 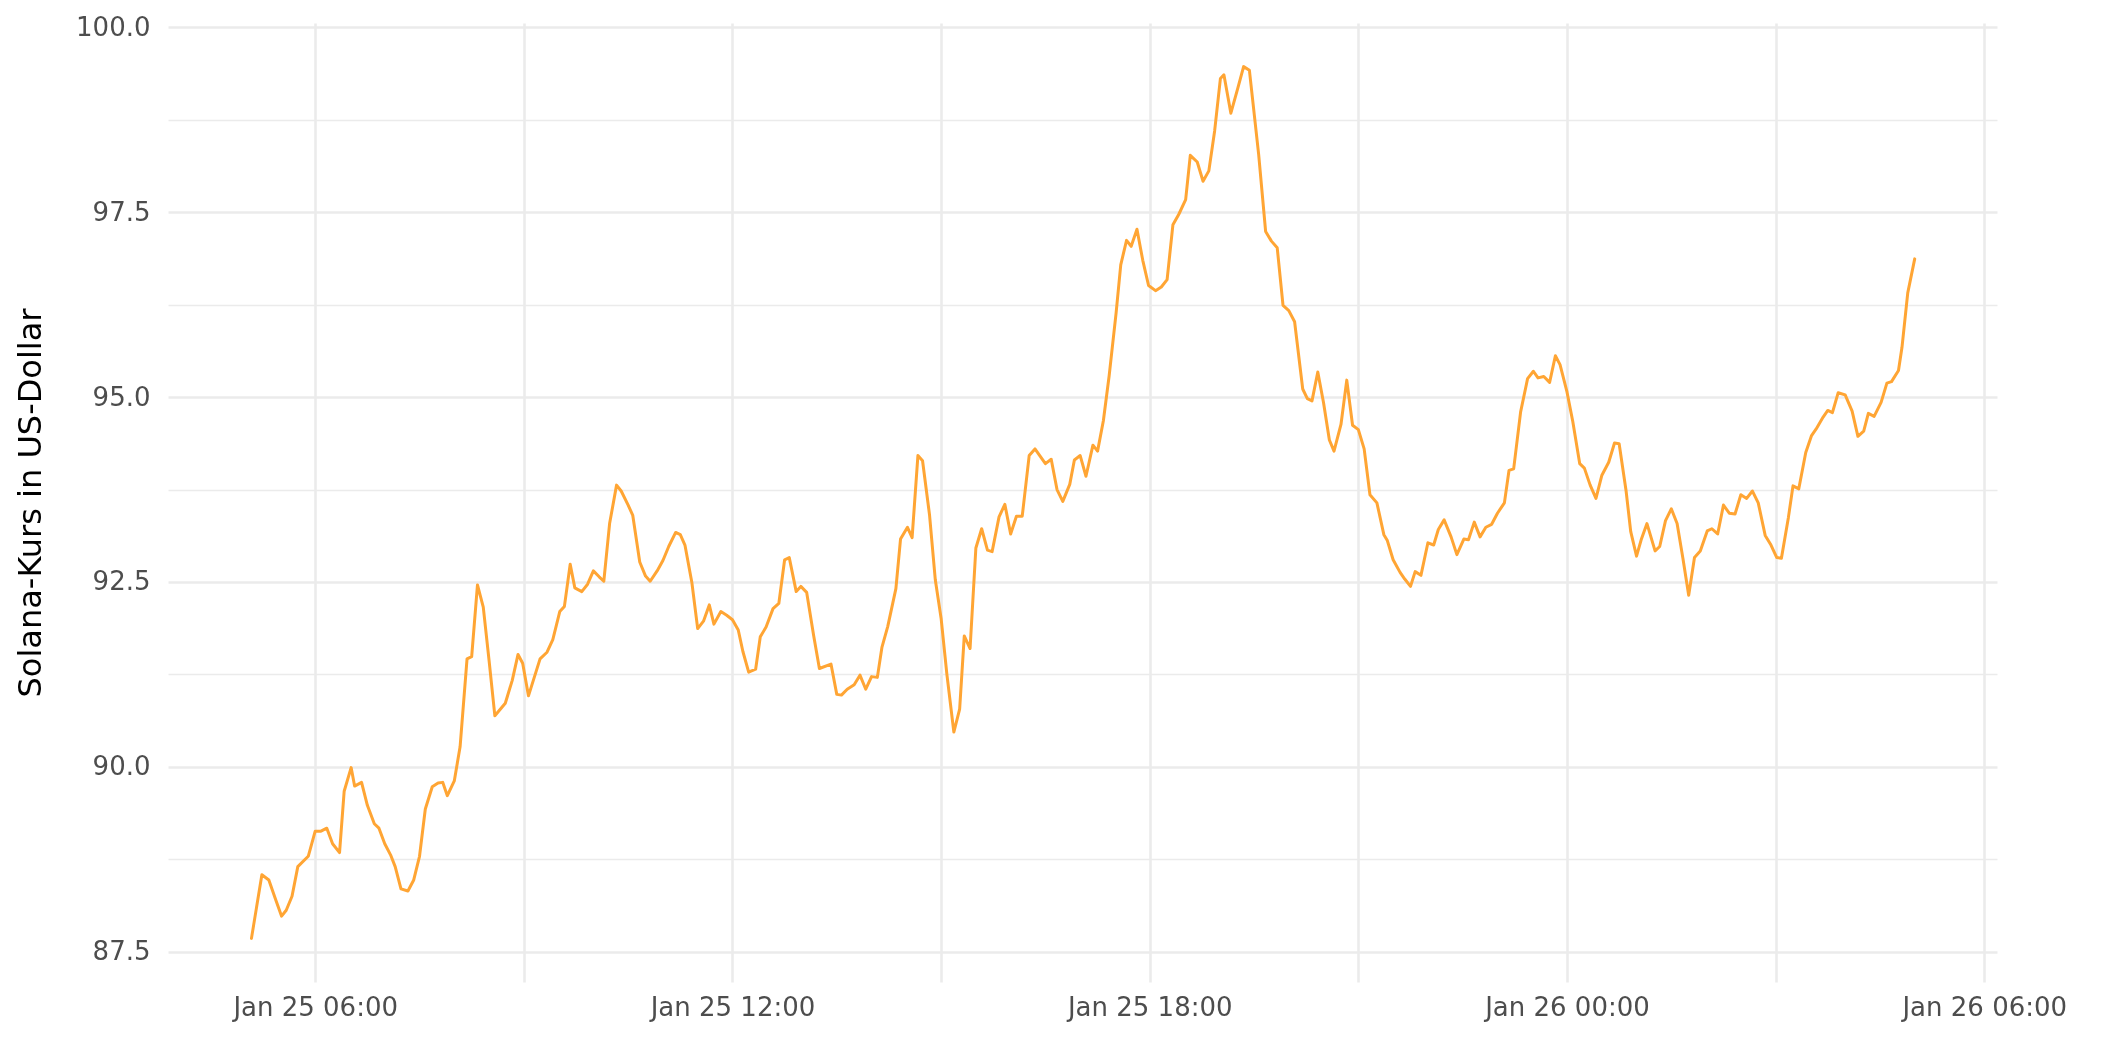 I want to click on x-tick-label: Jan 25 12:00, so click(x=732, y=1006).